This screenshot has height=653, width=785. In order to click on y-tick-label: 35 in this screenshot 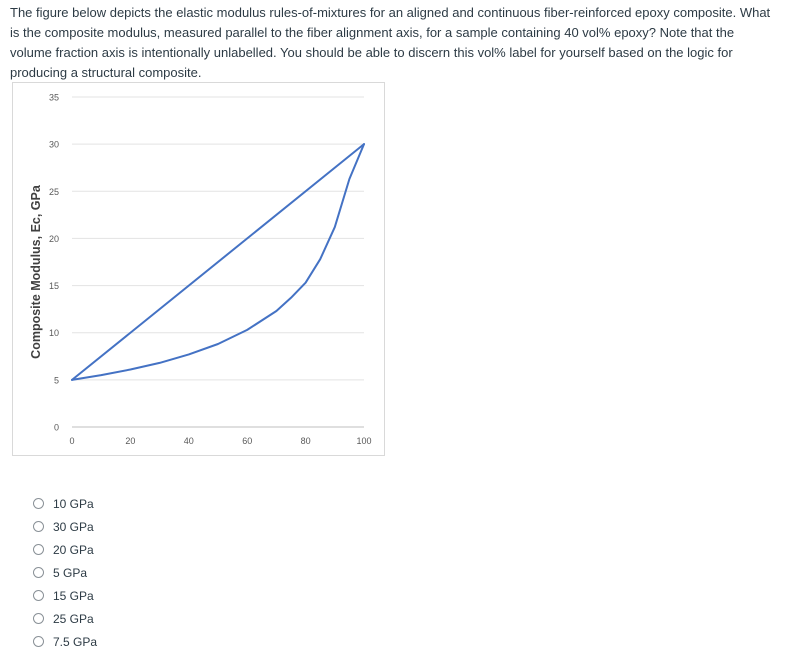, I will do `click(54, 98)`.